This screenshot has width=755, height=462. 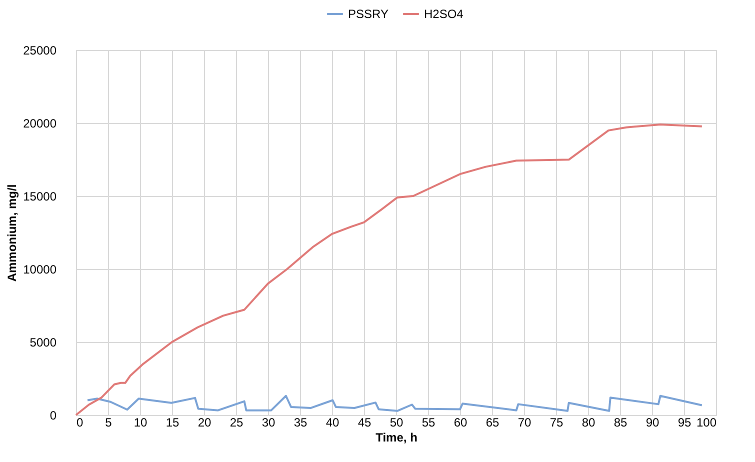 I want to click on y-tick-label: 10000, so click(x=40, y=269).